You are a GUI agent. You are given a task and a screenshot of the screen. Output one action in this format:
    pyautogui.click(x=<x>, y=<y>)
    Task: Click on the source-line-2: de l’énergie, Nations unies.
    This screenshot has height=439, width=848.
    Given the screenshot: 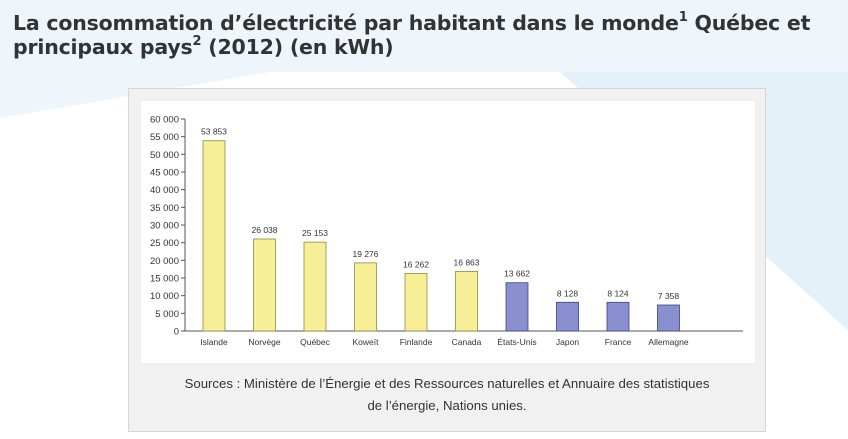 What is the action you would take?
    pyautogui.click(x=447, y=405)
    